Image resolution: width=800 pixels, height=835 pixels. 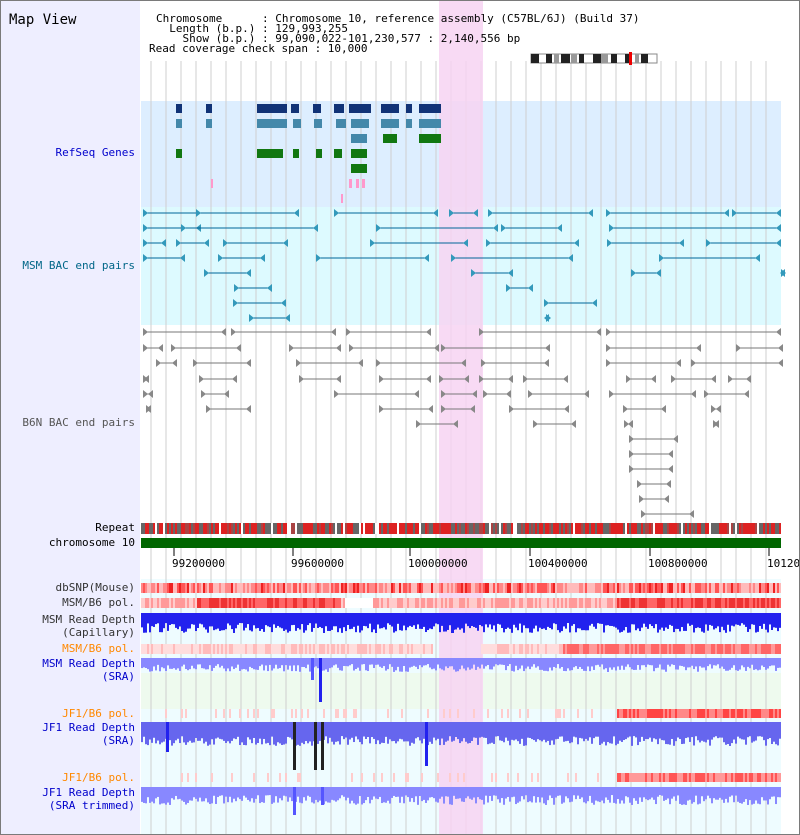 What do you see at coordinates (98, 713) in the screenshot?
I see `track-label-jf1-b6-pol: JF1/B6 pol.` at bounding box center [98, 713].